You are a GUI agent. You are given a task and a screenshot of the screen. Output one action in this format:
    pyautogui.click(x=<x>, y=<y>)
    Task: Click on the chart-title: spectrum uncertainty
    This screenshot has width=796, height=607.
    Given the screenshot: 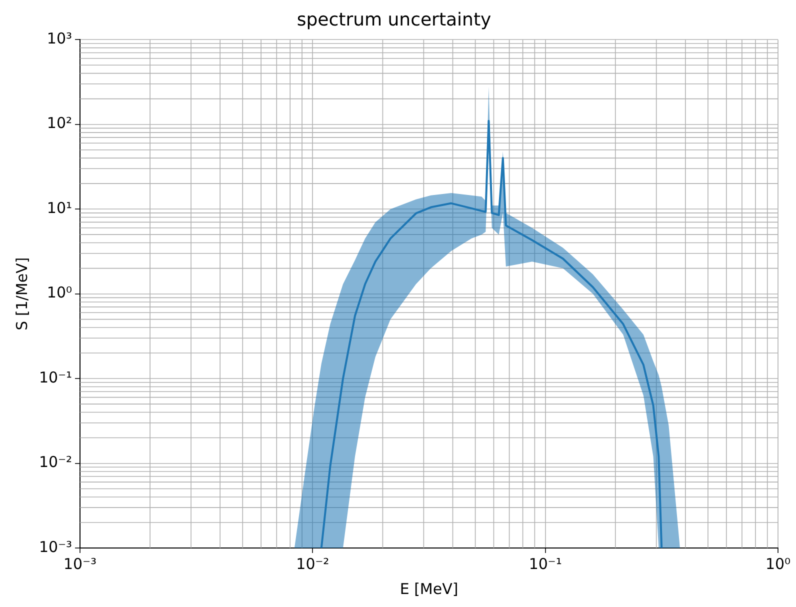 What is the action you would take?
    pyautogui.click(x=394, y=19)
    